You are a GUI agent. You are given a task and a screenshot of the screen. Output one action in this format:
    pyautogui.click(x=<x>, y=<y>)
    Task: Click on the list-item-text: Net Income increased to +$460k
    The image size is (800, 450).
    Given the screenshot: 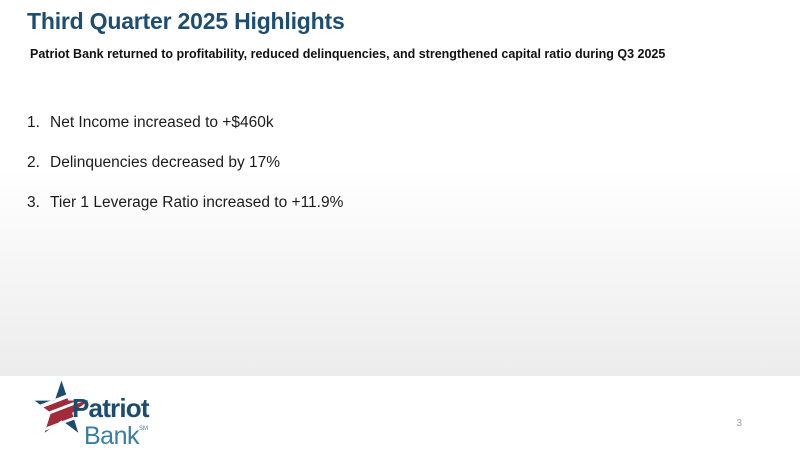 What is the action you would take?
    pyautogui.click(x=162, y=122)
    